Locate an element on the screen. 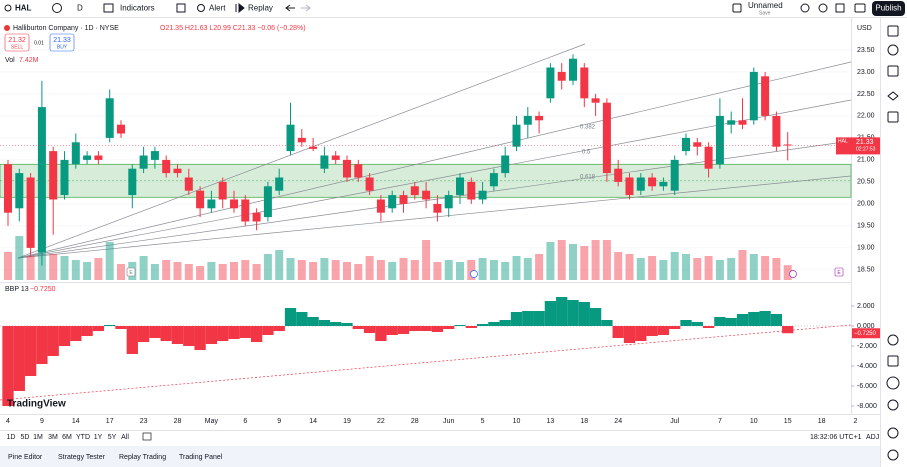 This screenshot has width=907, height=467. compare-button is located at coordinates (57, 8).